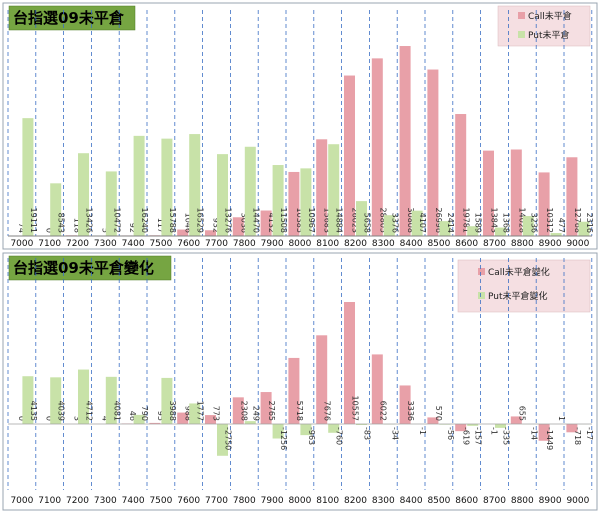  Describe the element at coordinates (533, 223) in the screenshot. I see `chart1-value-label-put: 3236` at that location.